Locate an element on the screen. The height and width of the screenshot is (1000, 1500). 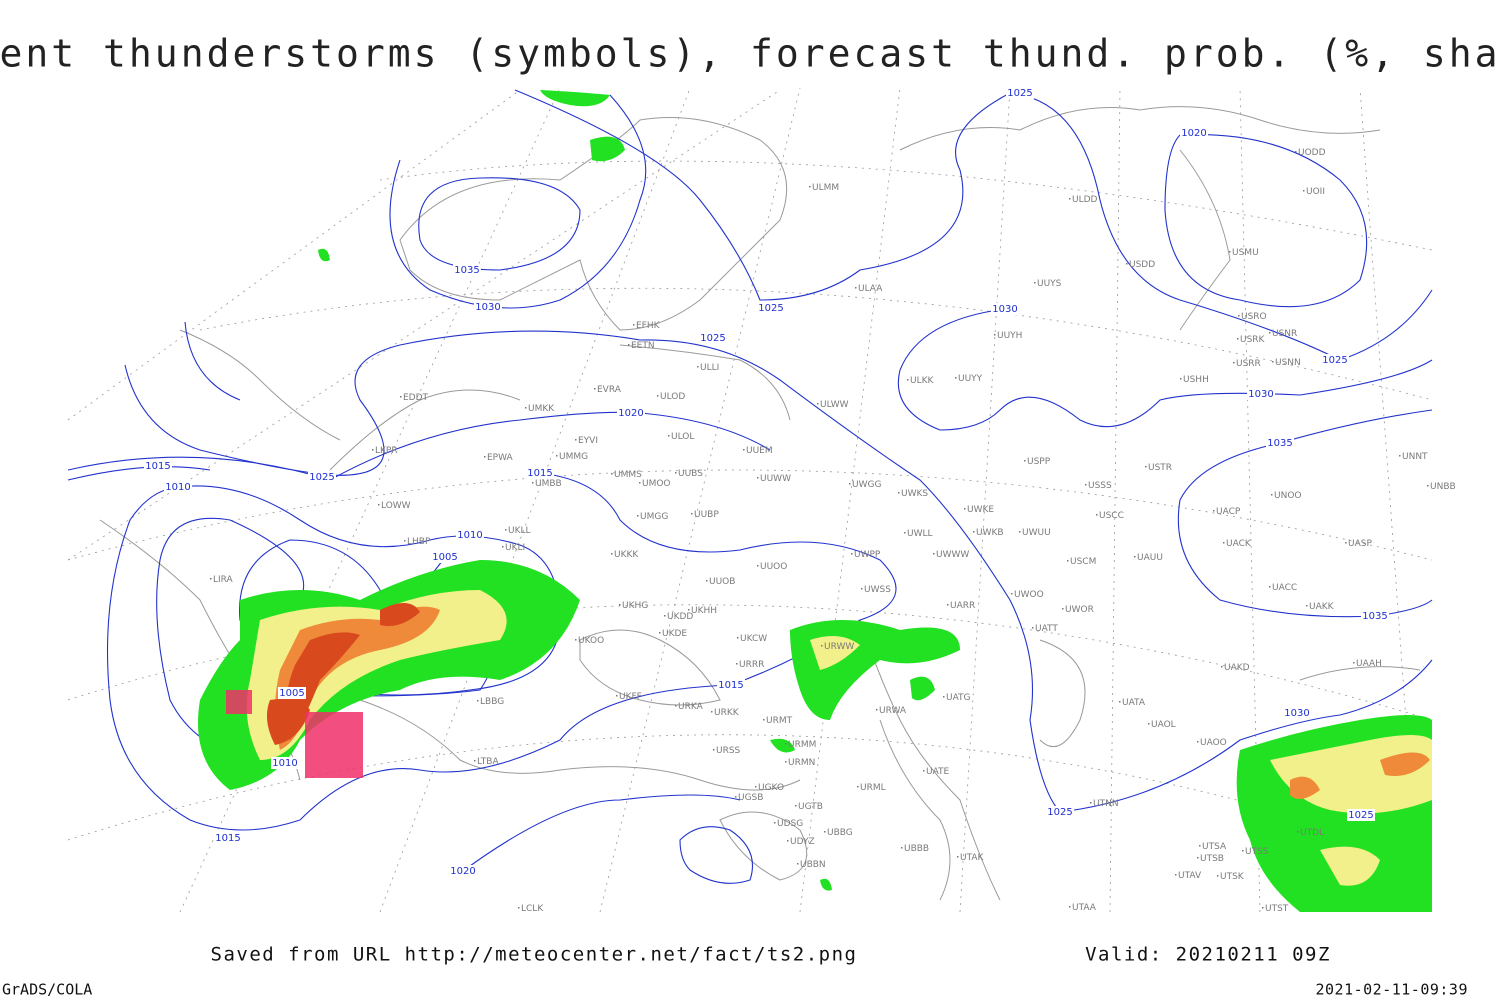
station-label: UAKK is located at coordinates (1322, 607).